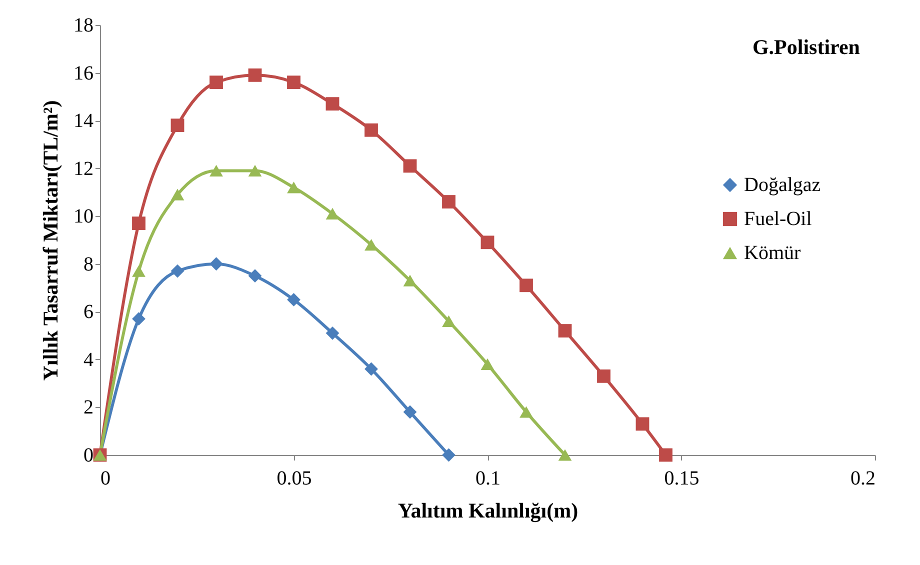 The image size is (920, 565). Describe the element at coordinates (89, 407) in the screenshot. I see `y-tick-label: 2` at that location.